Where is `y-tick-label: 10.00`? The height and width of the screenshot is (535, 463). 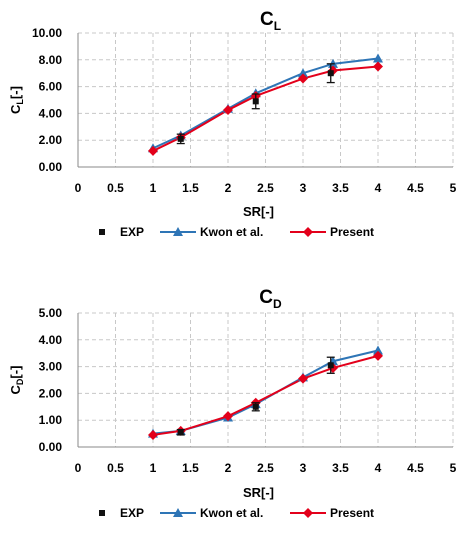
y-tick-label: 10.00 is located at coordinates (47, 33).